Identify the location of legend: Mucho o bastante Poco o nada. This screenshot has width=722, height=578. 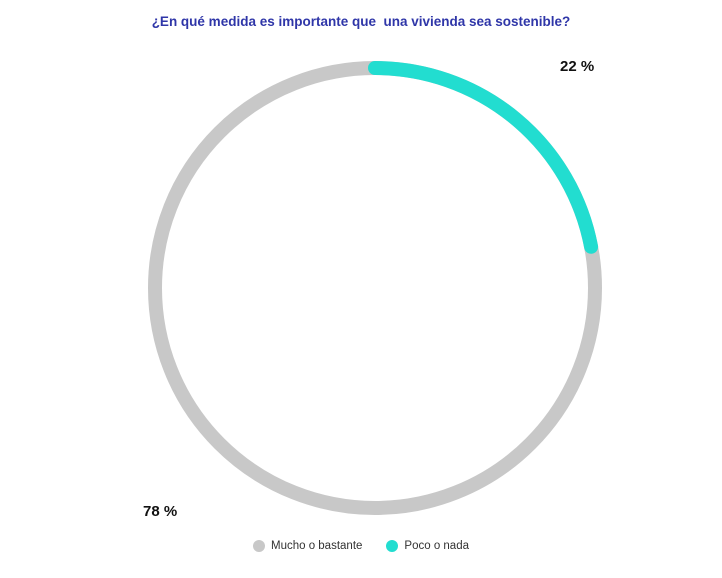
(361, 546).